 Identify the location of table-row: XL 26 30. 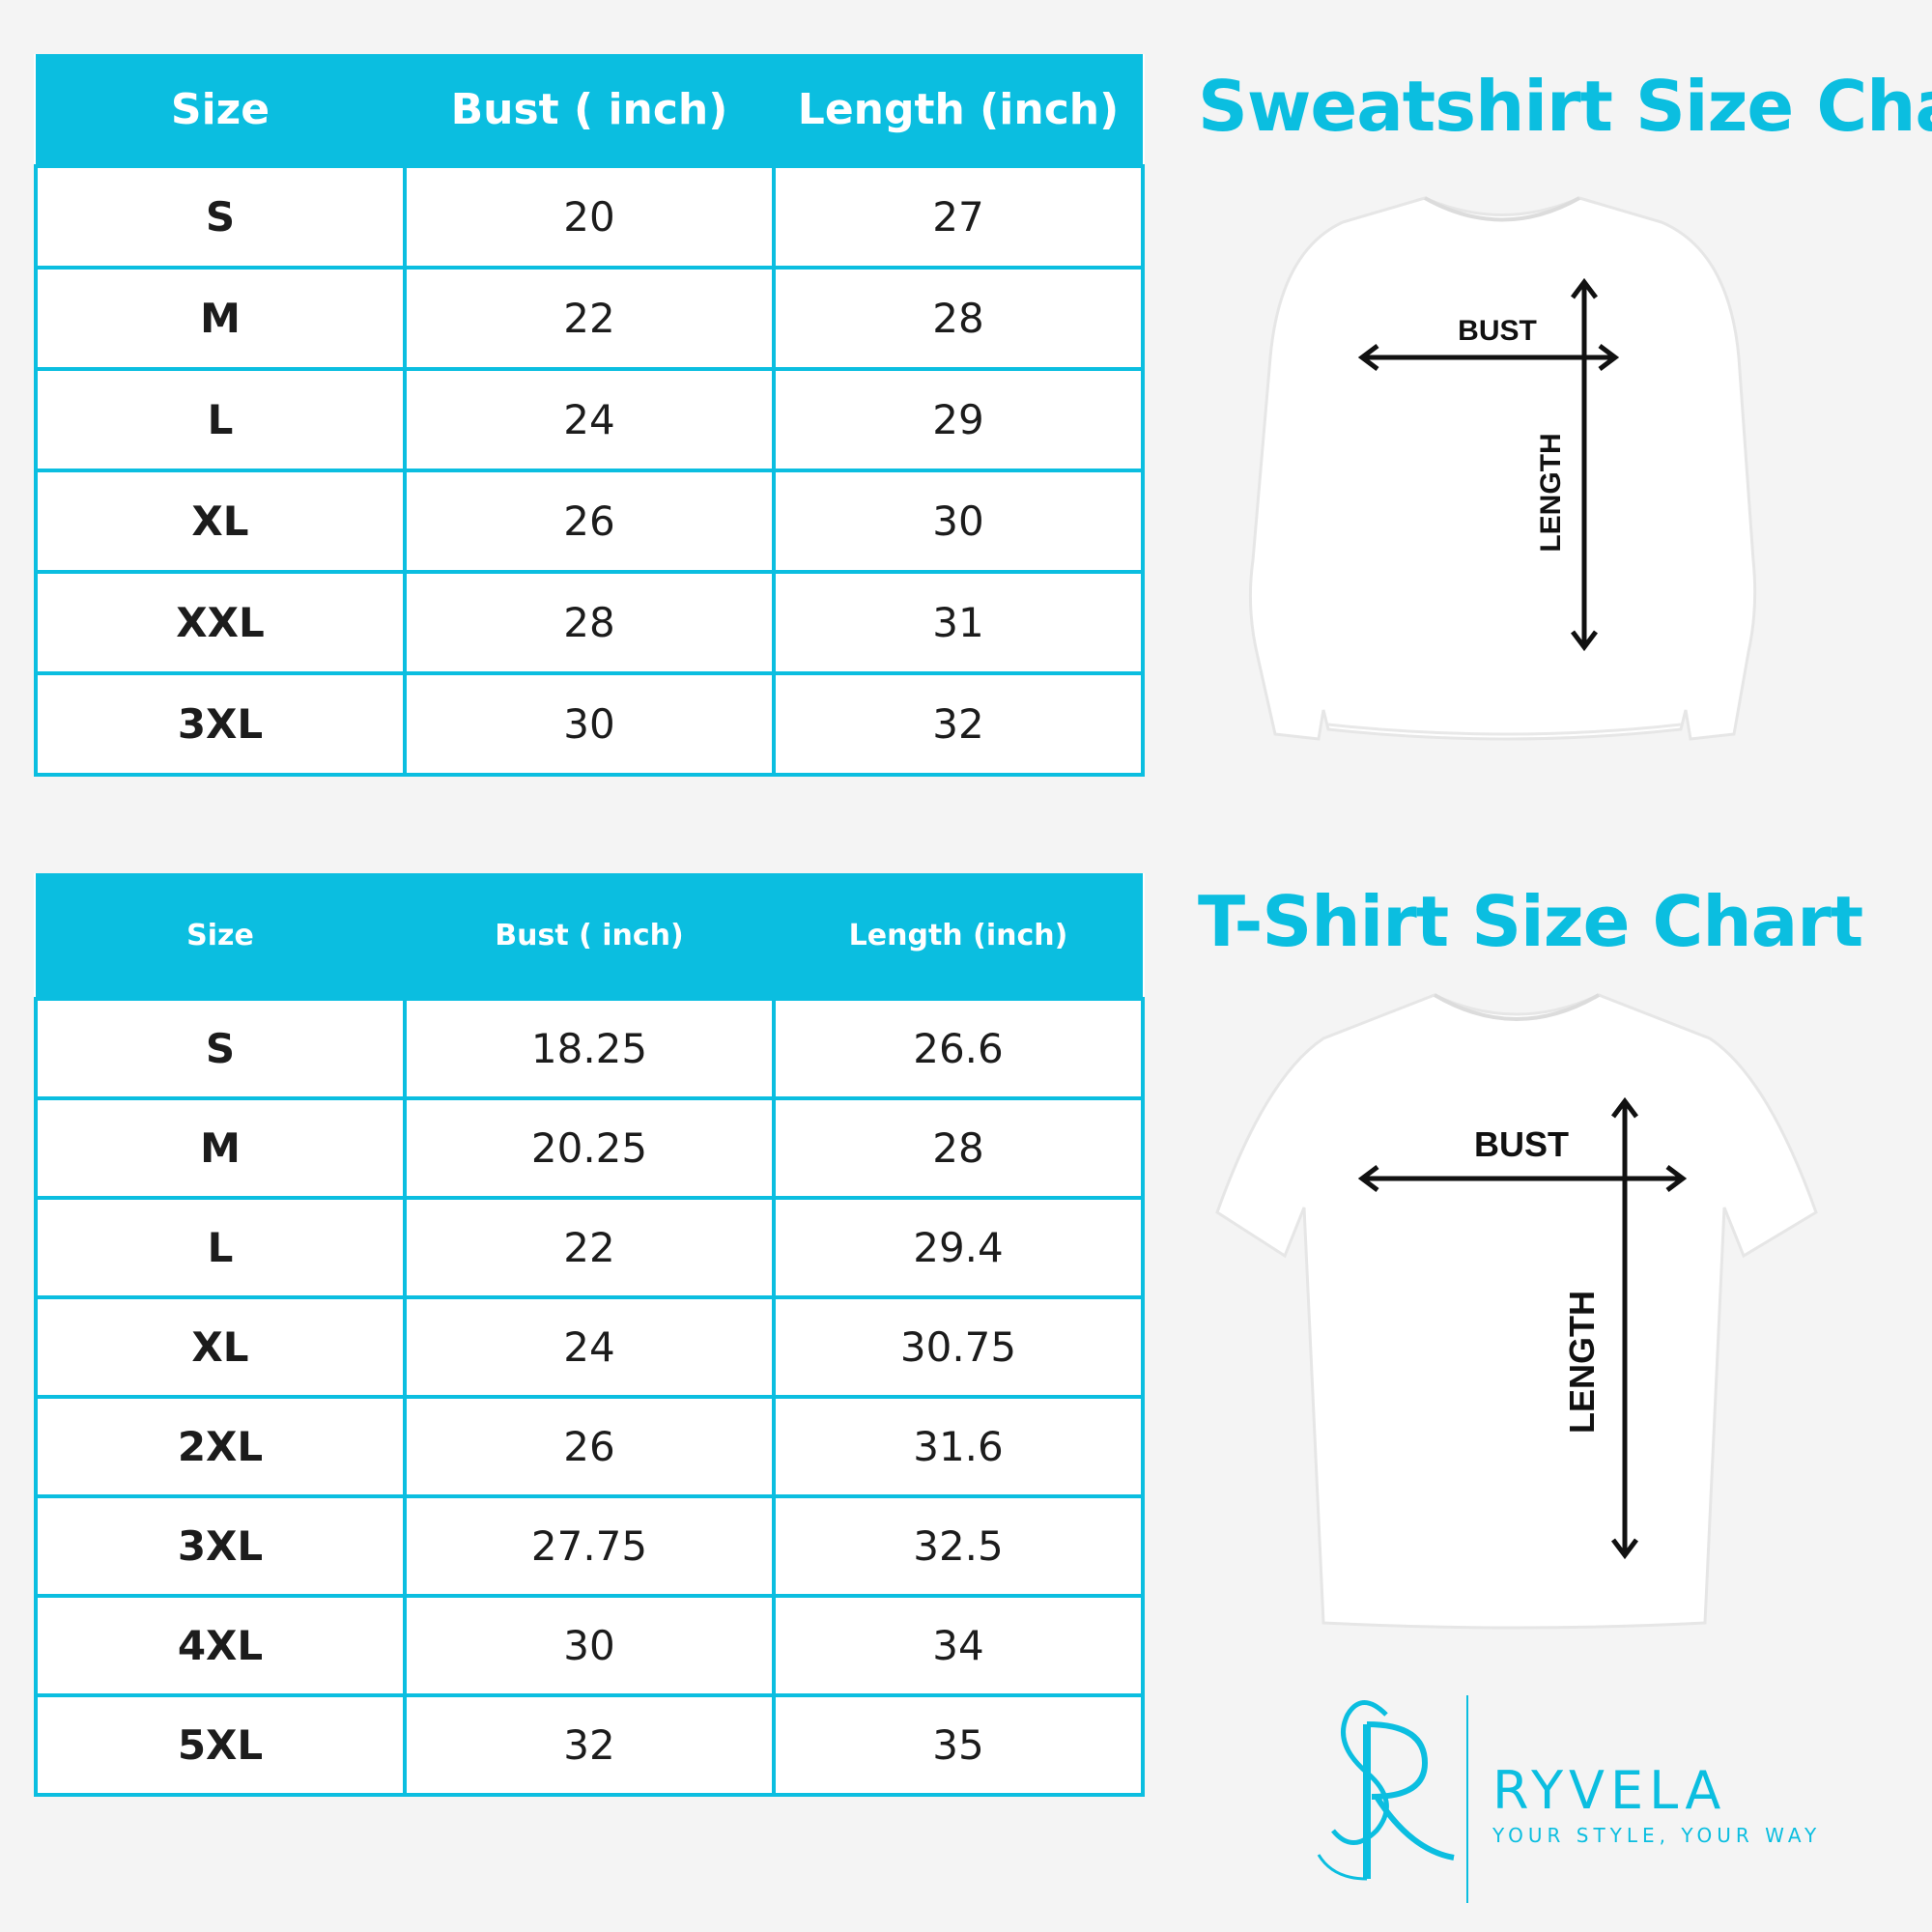
(589, 521).